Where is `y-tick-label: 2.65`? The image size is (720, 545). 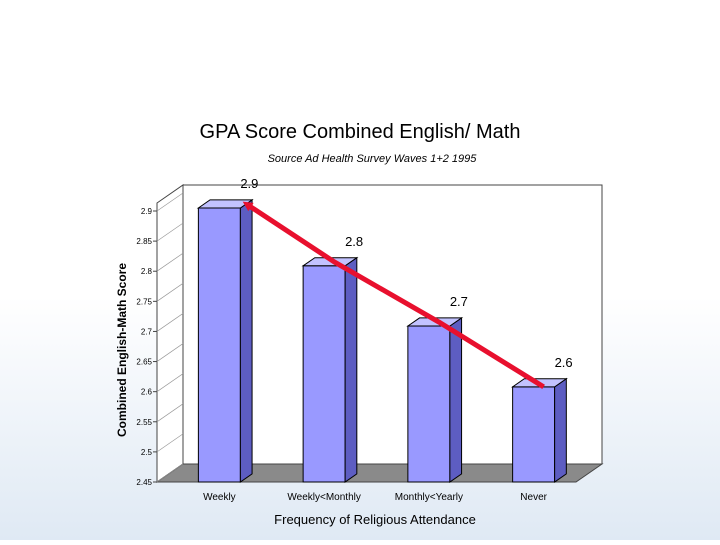 y-tick-label: 2.65 is located at coordinates (144, 362).